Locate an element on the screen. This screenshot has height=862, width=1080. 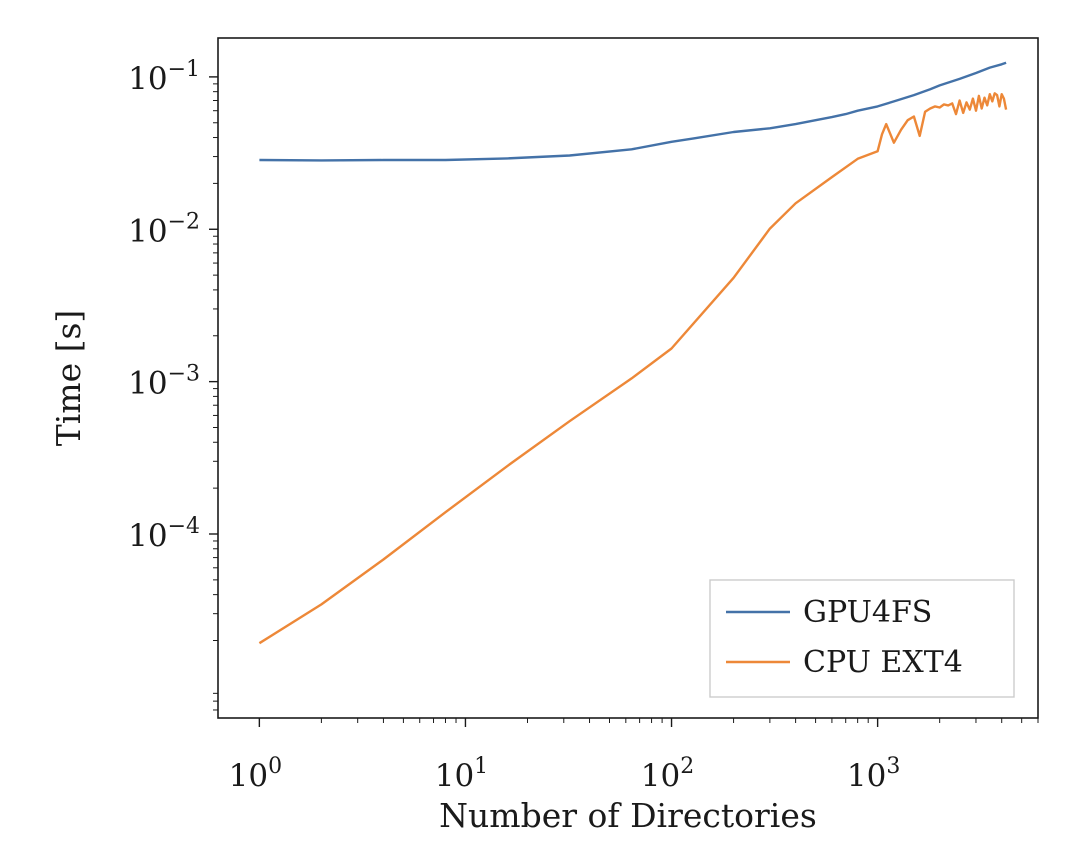
y-tick-label: 10⁻² is located at coordinates (164, 229).